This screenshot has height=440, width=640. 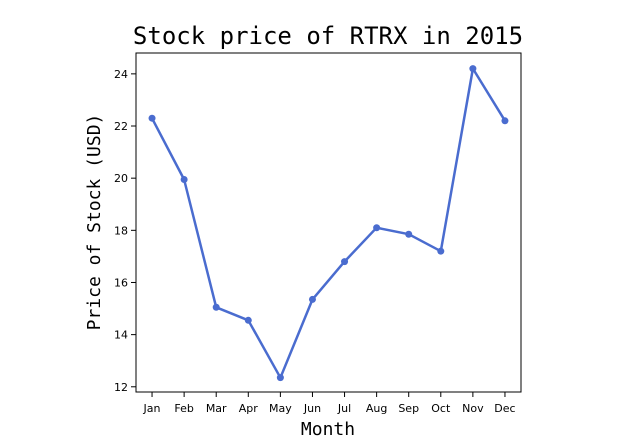 I want to click on x-axis-label: Month, so click(x=328, y=429).